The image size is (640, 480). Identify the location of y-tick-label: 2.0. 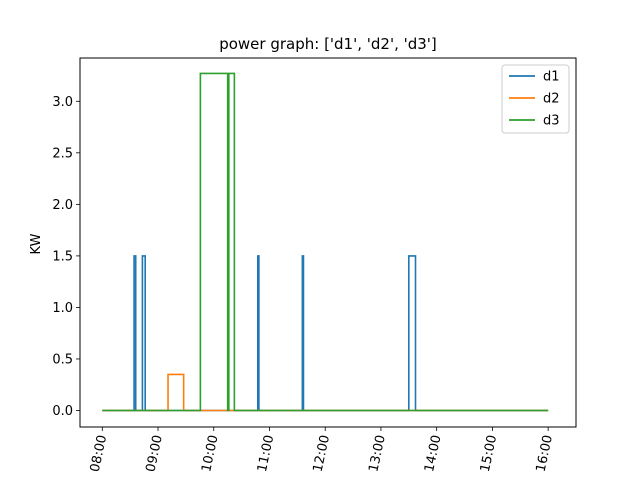
(62, 205).